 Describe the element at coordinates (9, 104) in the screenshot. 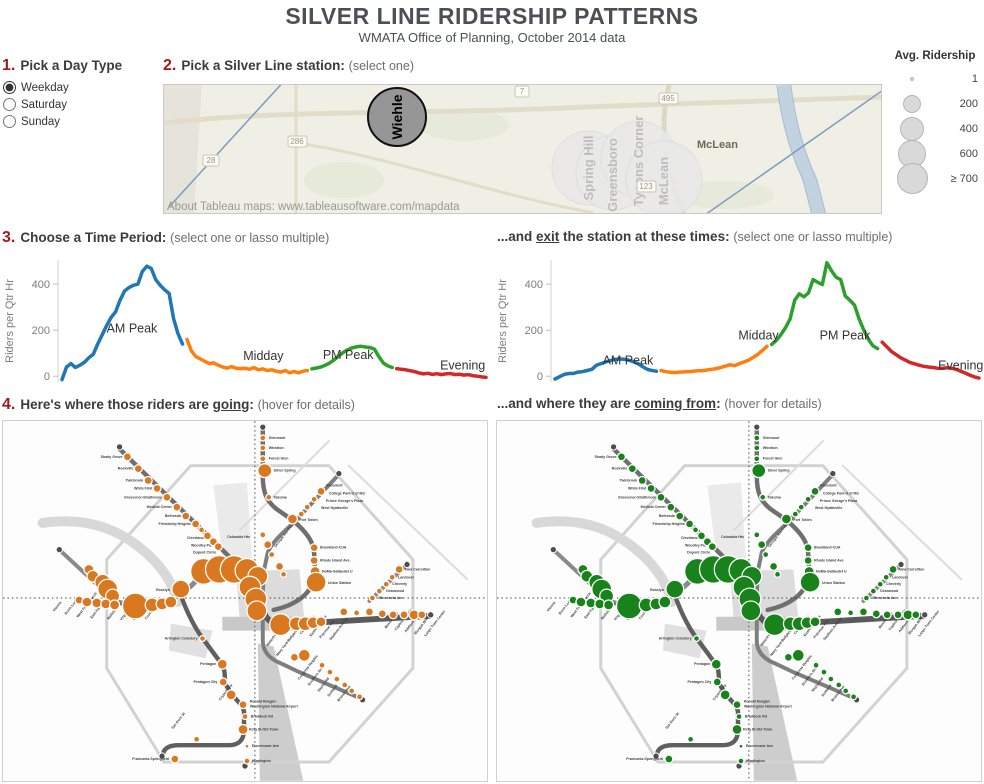

I see `radio-saturday` at that location.